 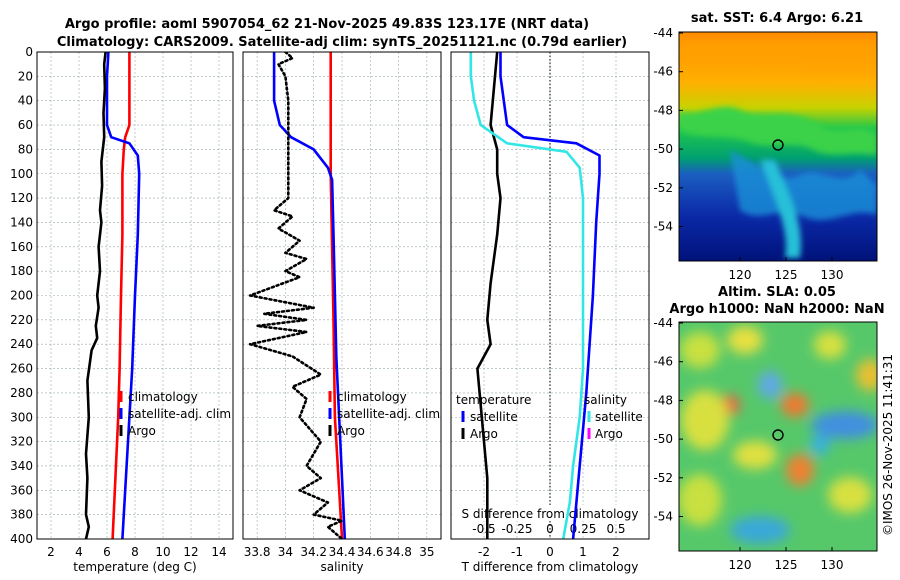 I want to click on x-tick-label: 34.6, so click(x=370, y=552).